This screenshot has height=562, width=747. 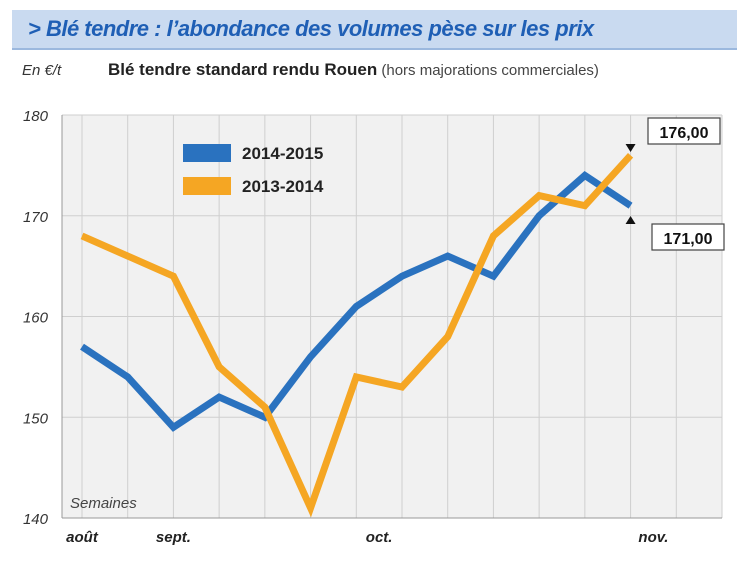 What do you see at coordinates (36, 116) in the screenshot?
I see `y-tick-label: 180` at bounding box center [36, 116].